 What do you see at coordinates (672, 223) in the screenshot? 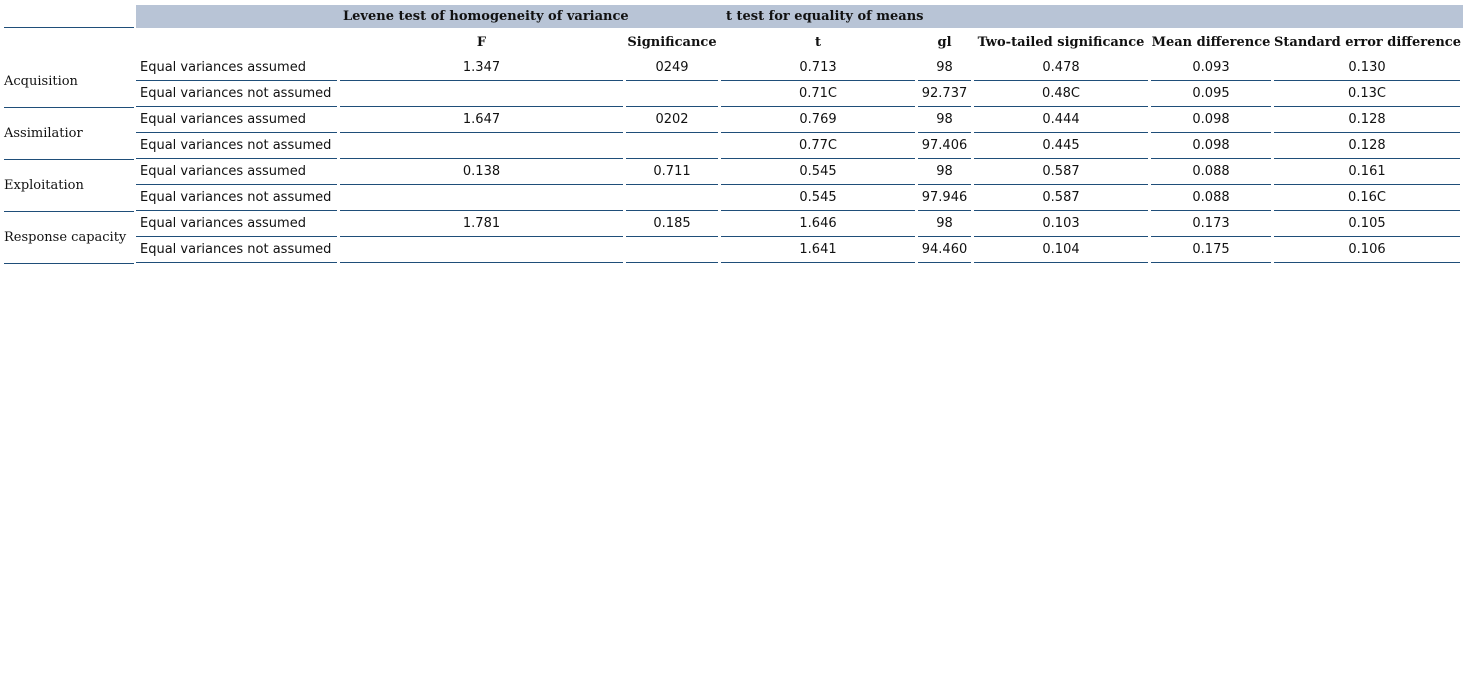
I see `value-cell-sig: 0.185` at bounding box center [672, 223].